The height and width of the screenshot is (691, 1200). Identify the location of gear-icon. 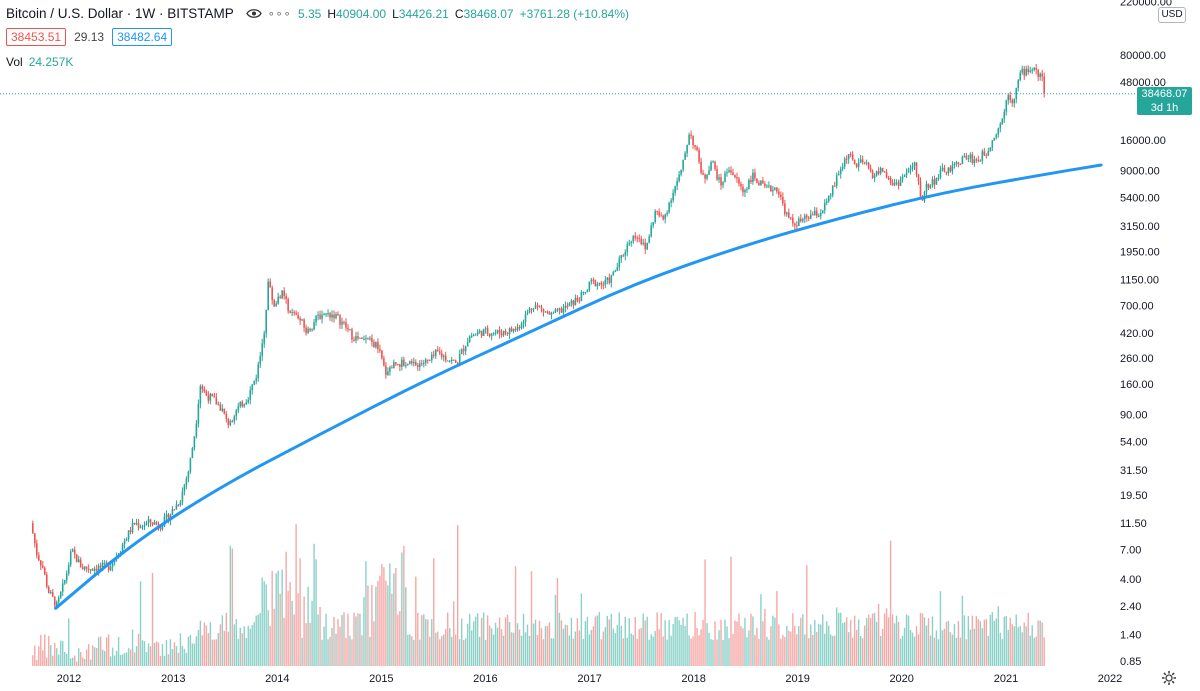
(1169, 678).